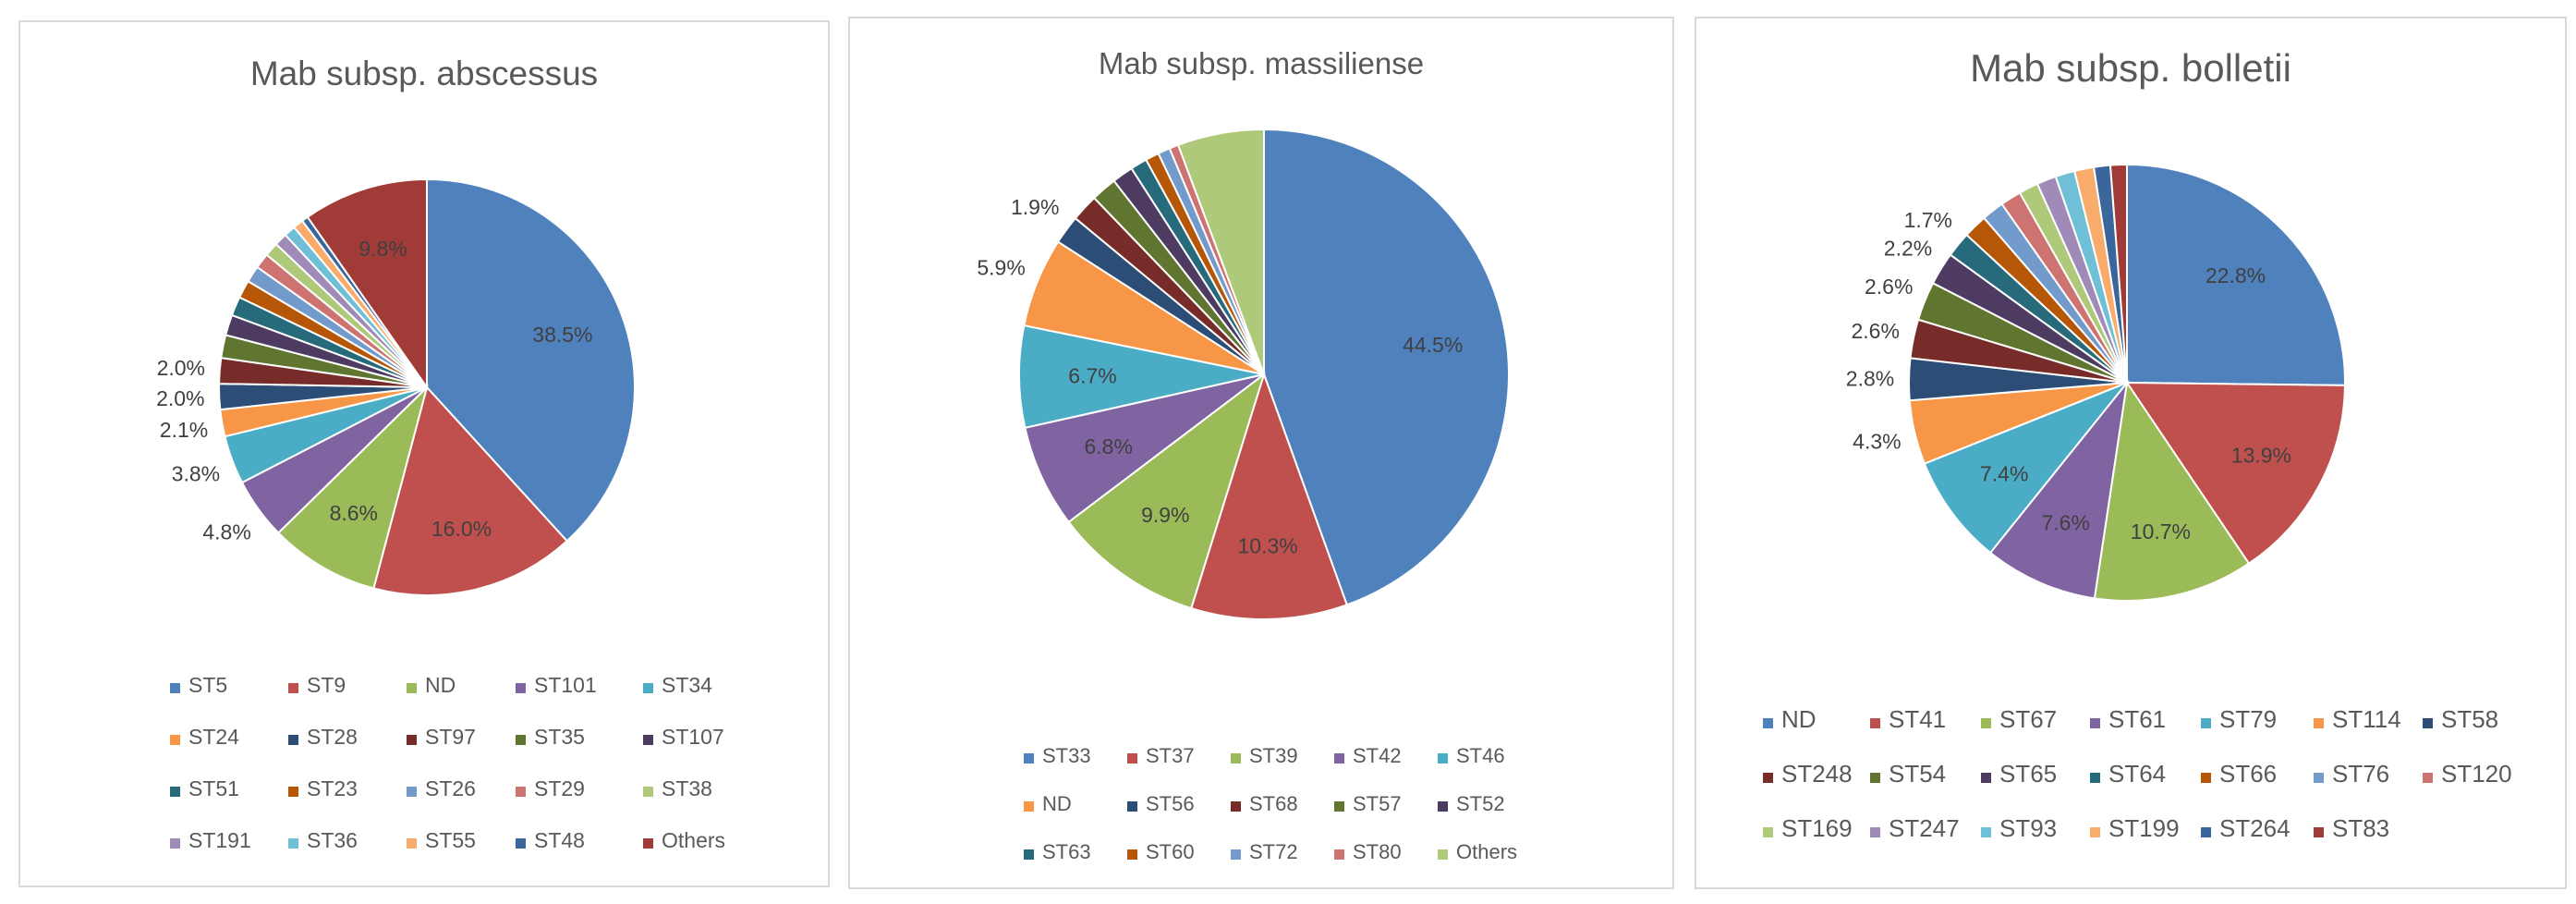  What do you see at coordinates (317, 685) in the screenshot?
I see `legend-entry-st9: ST9` at bounding box center [317, 685].